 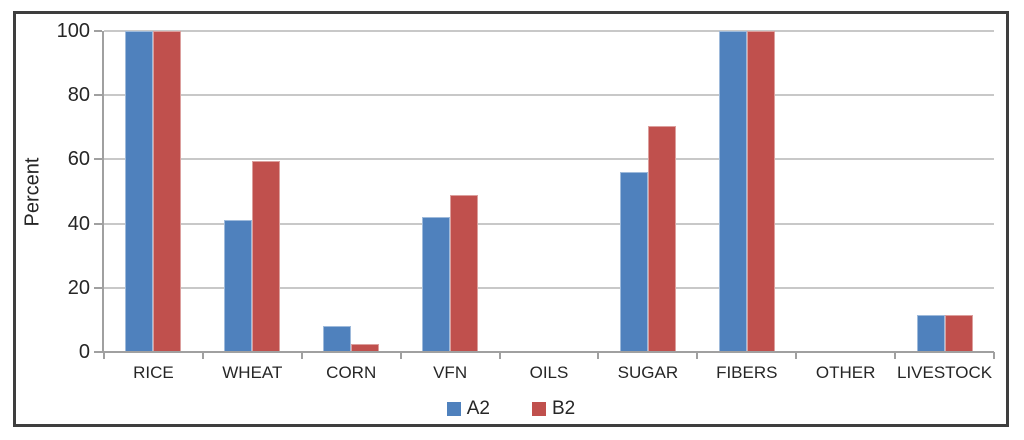 I want to click on x-axis-line, so click(x=545, y=352).